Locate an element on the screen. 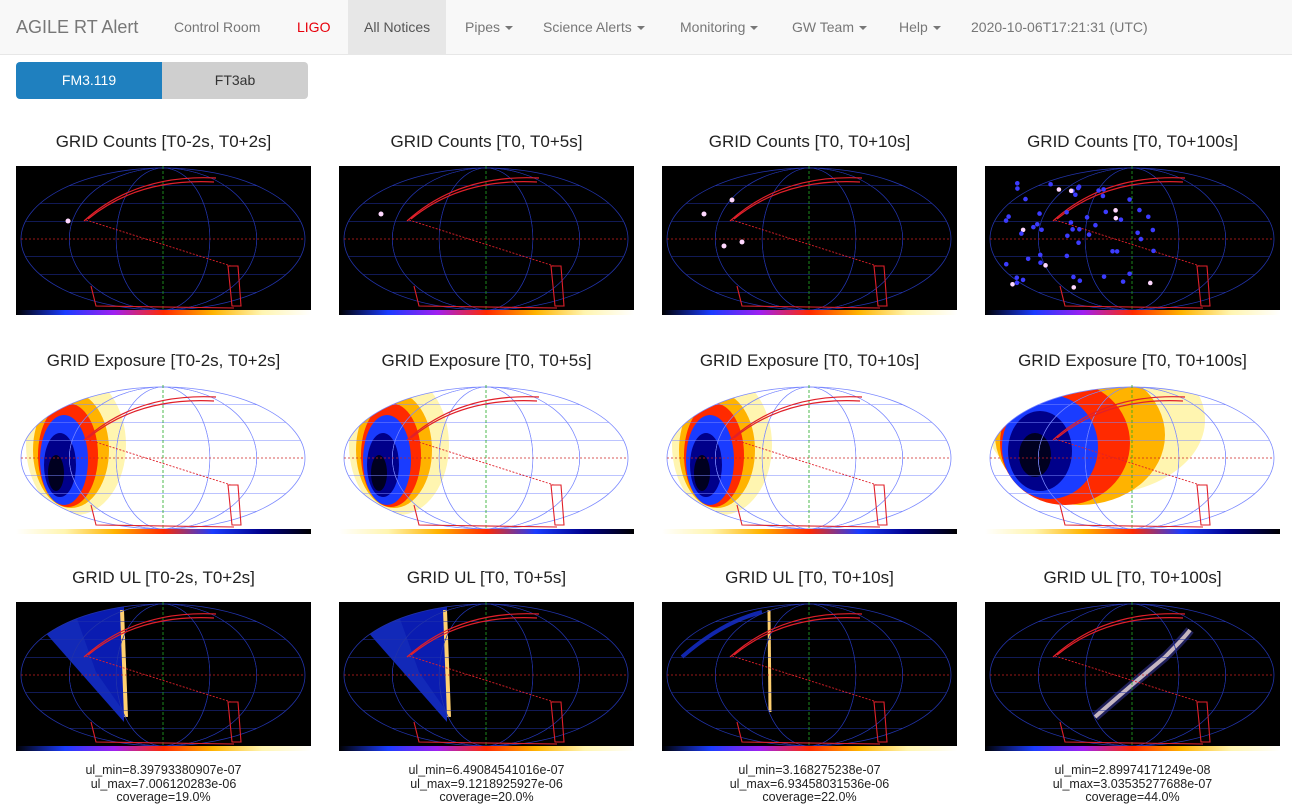  nav-gw-team-label: GW Team is located at coordinates (823, 27).